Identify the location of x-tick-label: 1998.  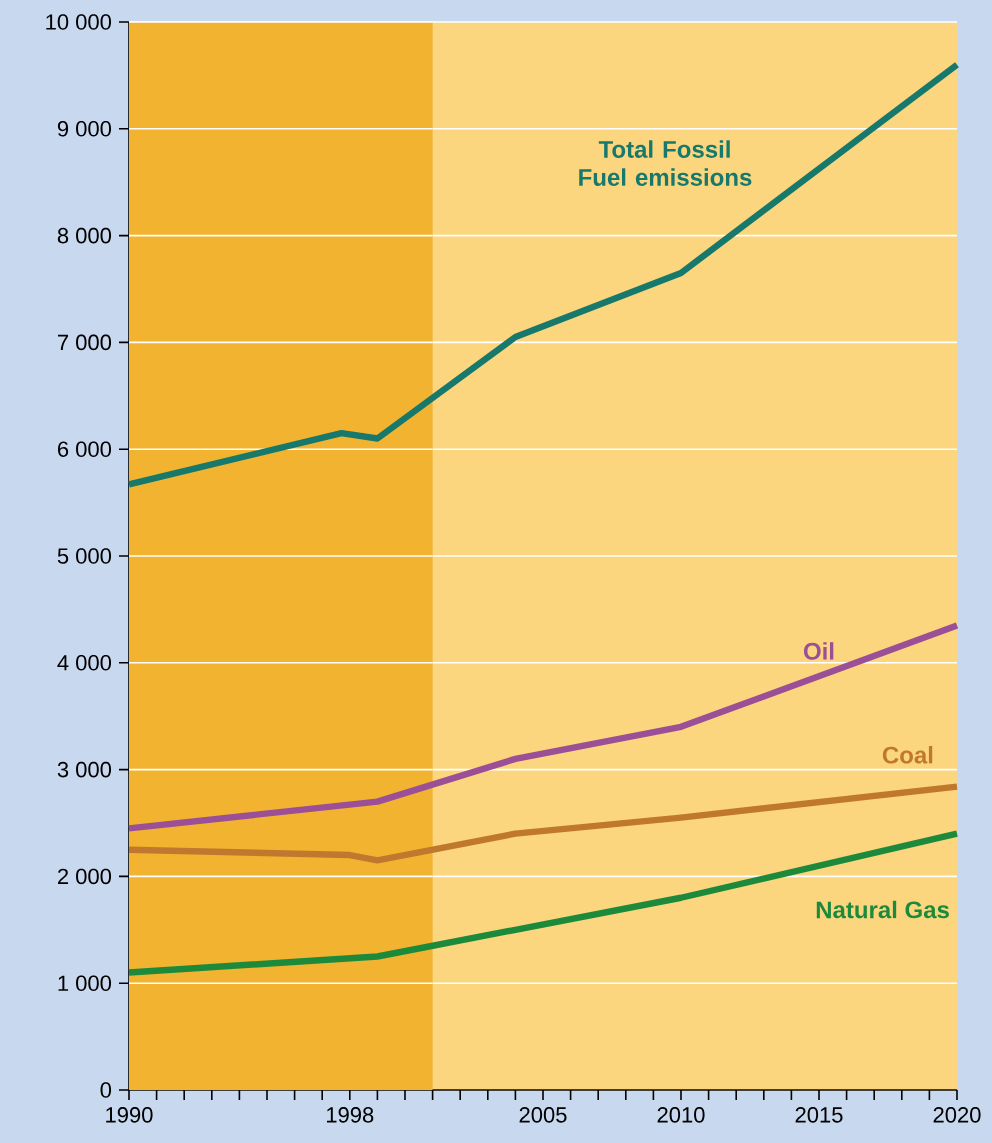
(350, 1115).